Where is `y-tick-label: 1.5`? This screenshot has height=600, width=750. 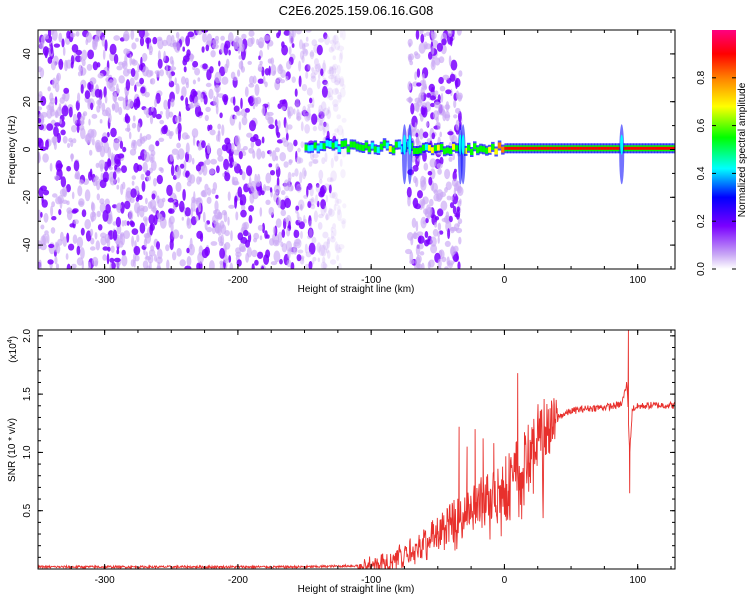
y-tick-label: 1.5 is located at coordinates (27, 394).